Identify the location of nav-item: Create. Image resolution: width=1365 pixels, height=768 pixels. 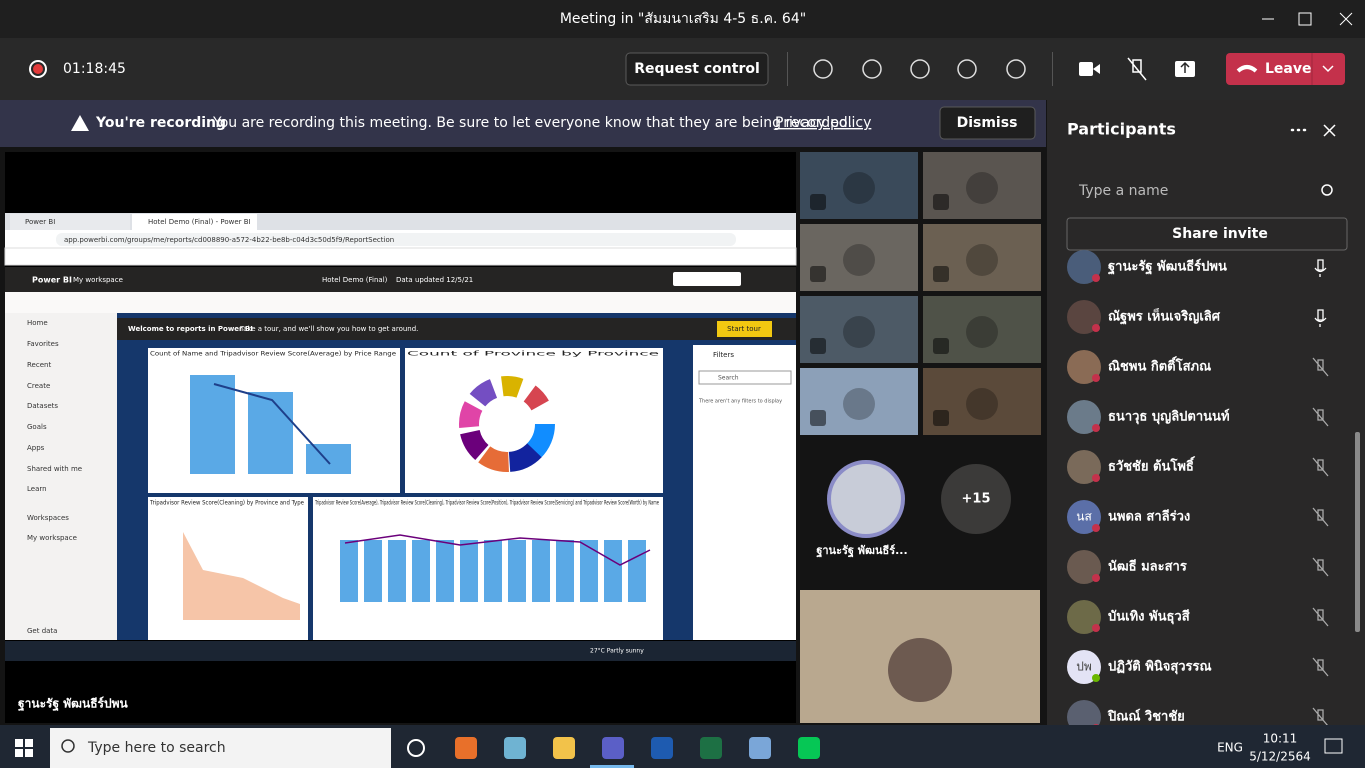
(38, 386).